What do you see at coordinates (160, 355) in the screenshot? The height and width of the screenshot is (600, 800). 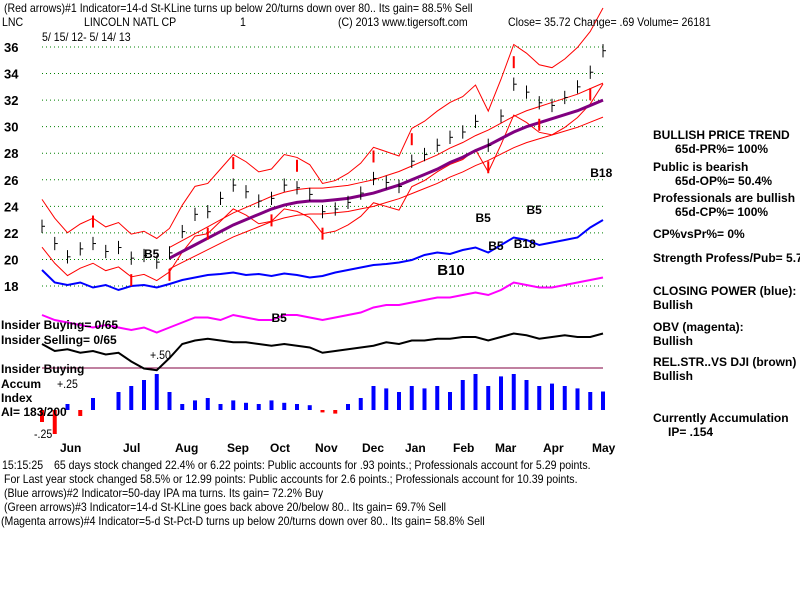 I see `tick-p50: +.50` at bounding box center [160, 355].